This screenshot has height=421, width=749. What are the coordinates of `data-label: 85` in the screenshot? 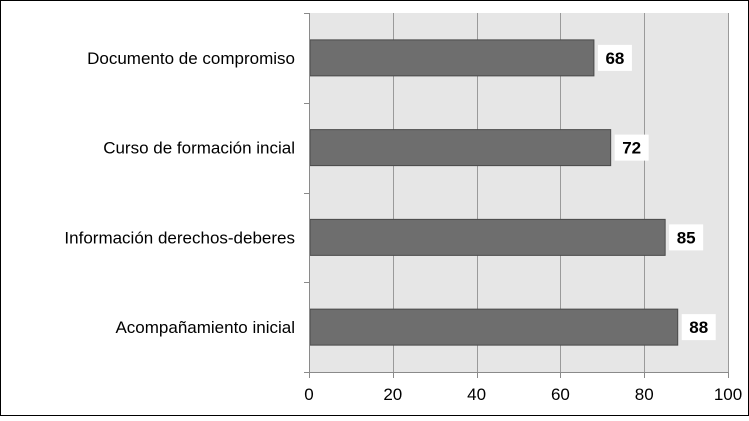 It's located at (686, 237).